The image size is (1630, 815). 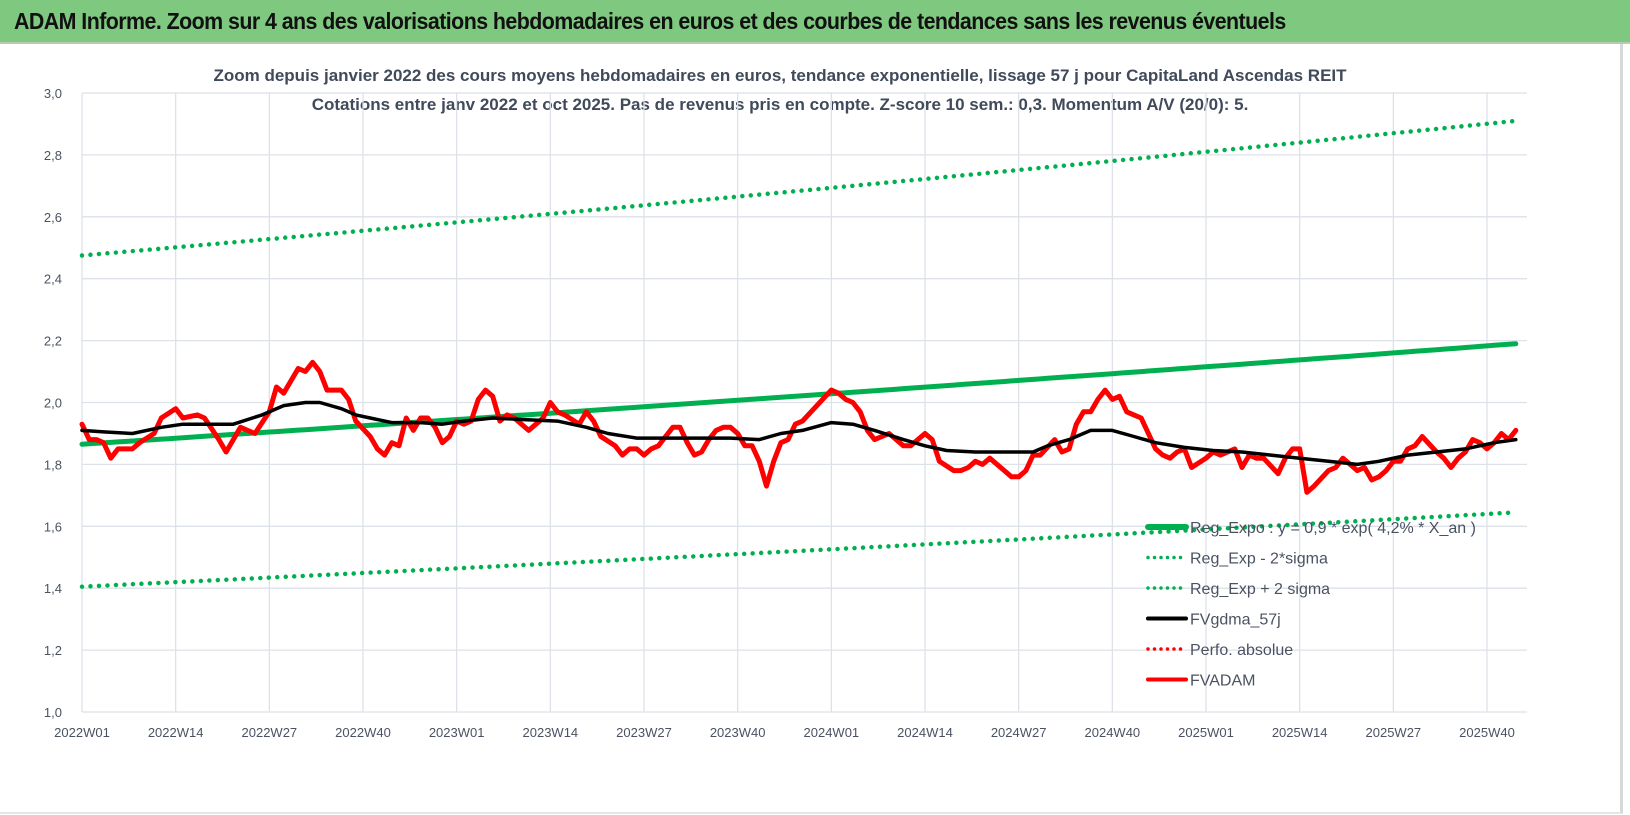 What do you see at coordinates (644, 732) in the screenshot?
I see `x-tick-label: 2023W27` at bounding box center [644, 732].